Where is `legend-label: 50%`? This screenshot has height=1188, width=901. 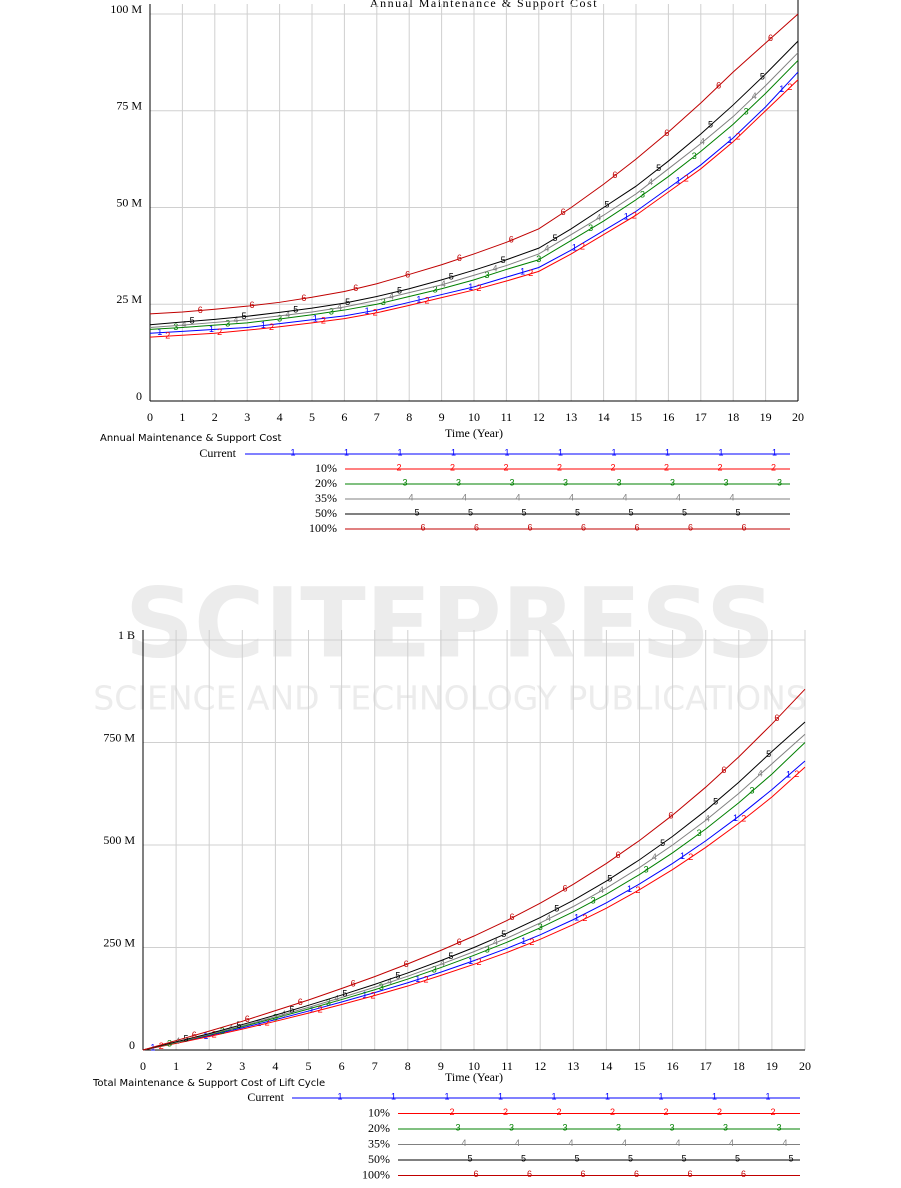
legend-label: 50% is located at coordinates (379, 1159).